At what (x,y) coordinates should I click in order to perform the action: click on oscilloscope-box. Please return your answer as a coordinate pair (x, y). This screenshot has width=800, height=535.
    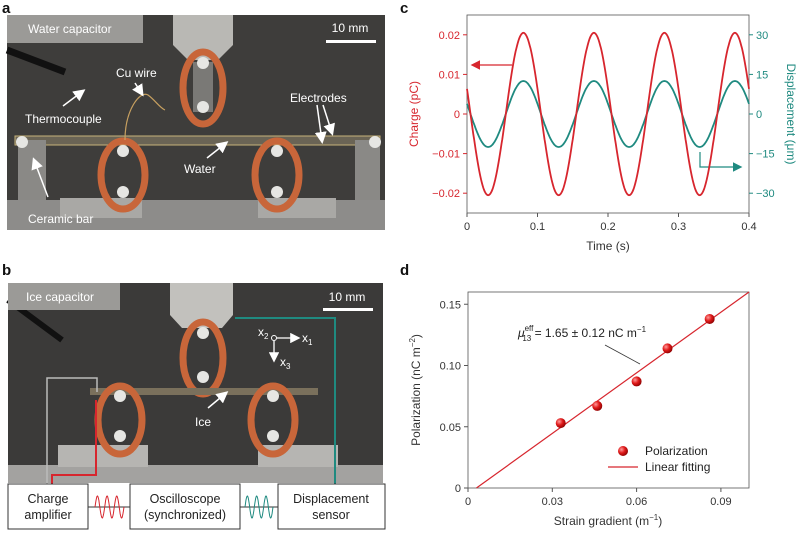
    Looking at the image, I should click on (185, 506).